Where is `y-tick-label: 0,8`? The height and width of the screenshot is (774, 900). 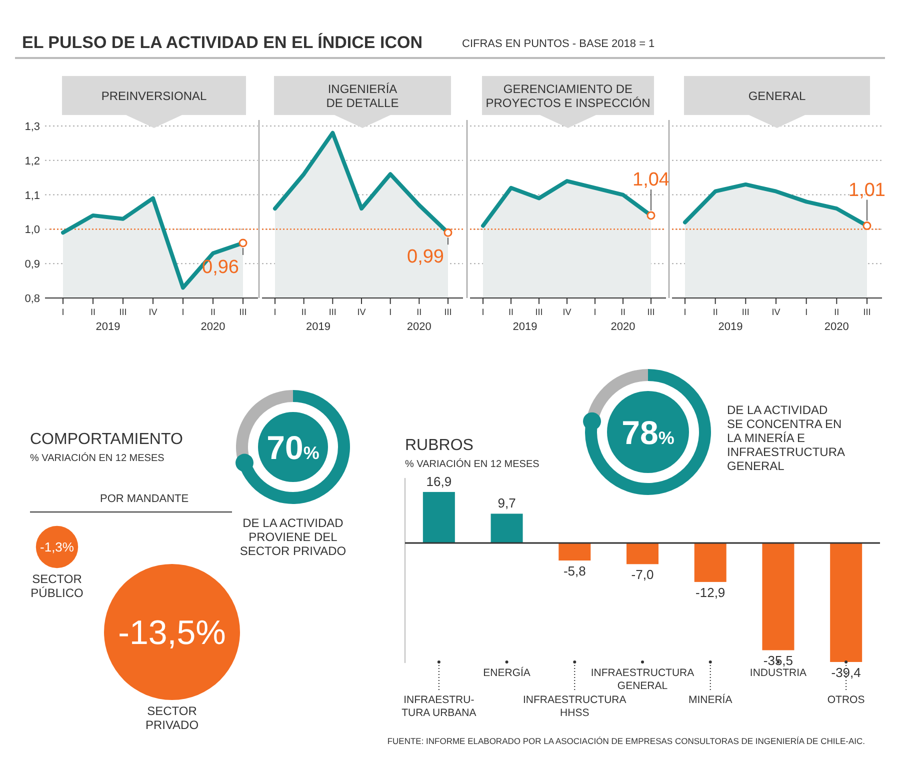
y-tick-label: 0,8 is located at coordinates (32, 299).